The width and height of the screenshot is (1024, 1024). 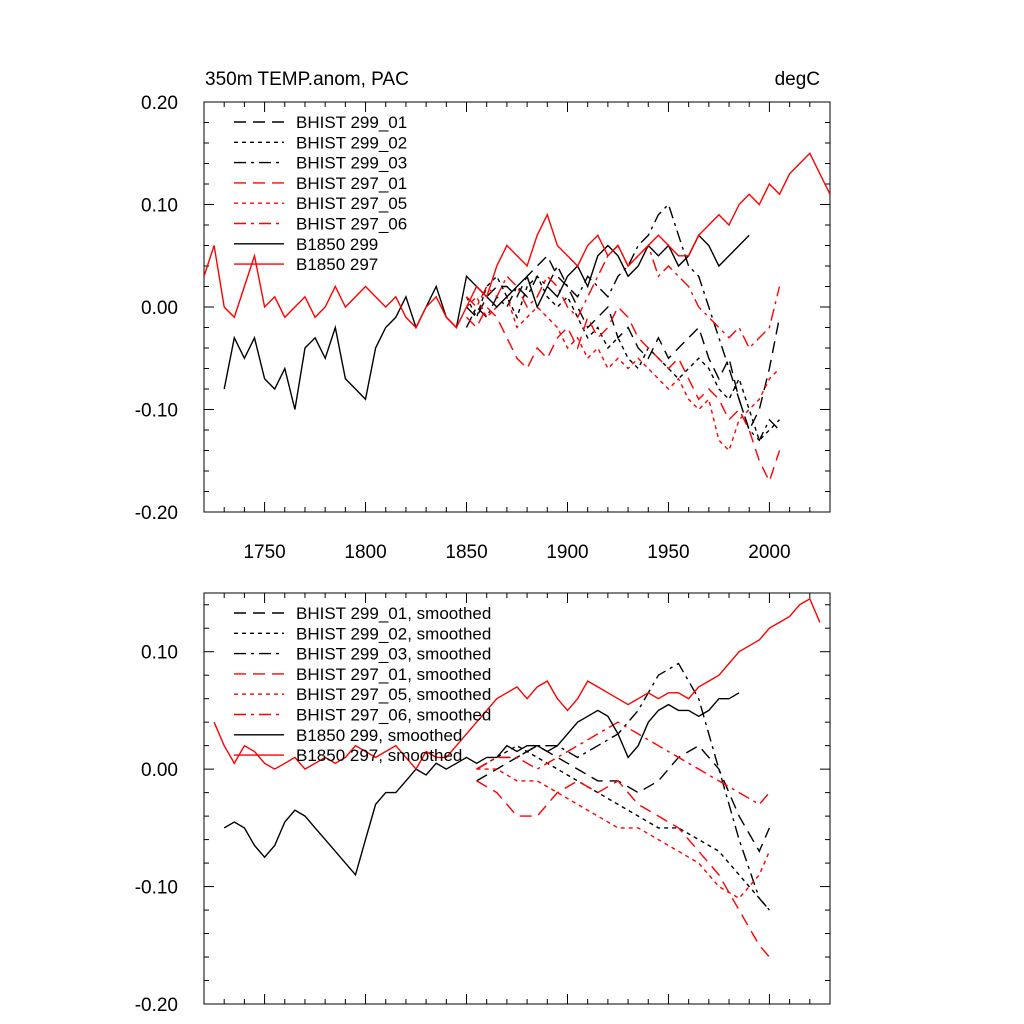 I want to click on x-tick-label: 1800, so click(x=365, y=552).